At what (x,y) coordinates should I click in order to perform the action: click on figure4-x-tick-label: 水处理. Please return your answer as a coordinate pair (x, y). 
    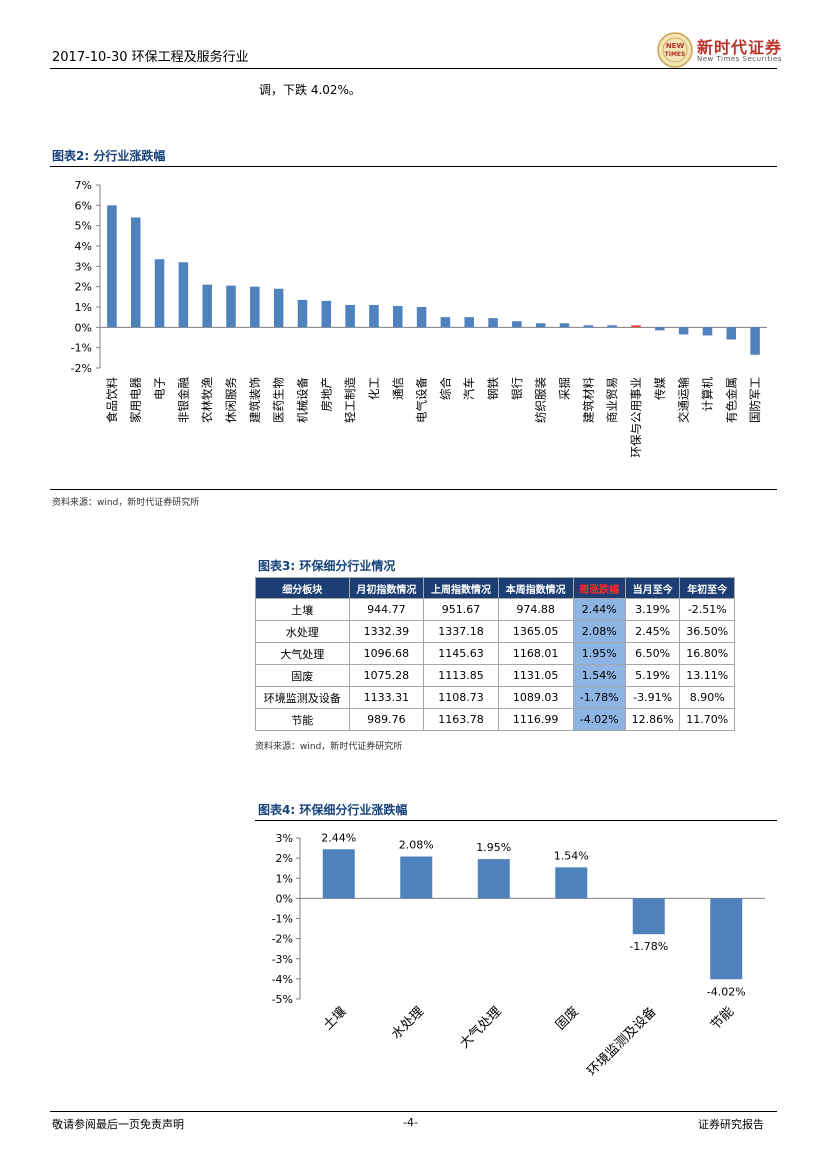
    Looking at the image, I should click on (408, 1023).